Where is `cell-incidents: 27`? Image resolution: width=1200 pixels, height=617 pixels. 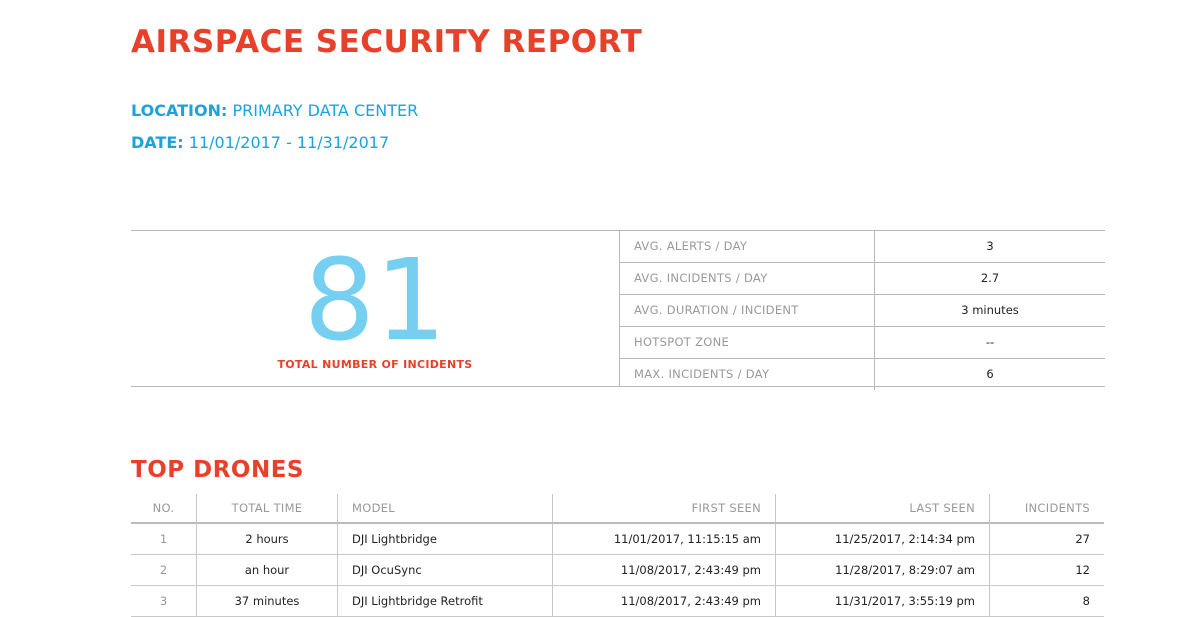 cell-incidents: 27 is located at coordinates (1046, 539).